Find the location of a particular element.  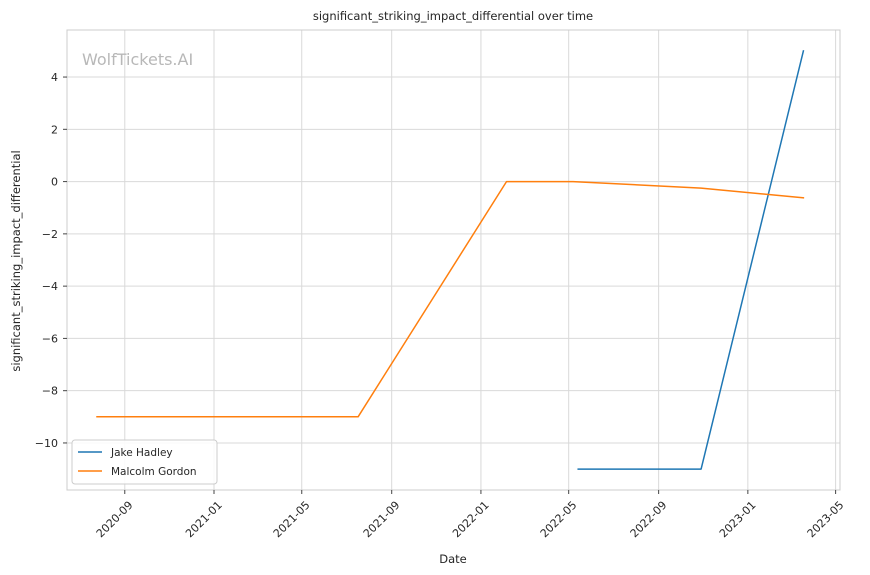

x-tick-label: 2020-09 is located at coordinates (115, 520).